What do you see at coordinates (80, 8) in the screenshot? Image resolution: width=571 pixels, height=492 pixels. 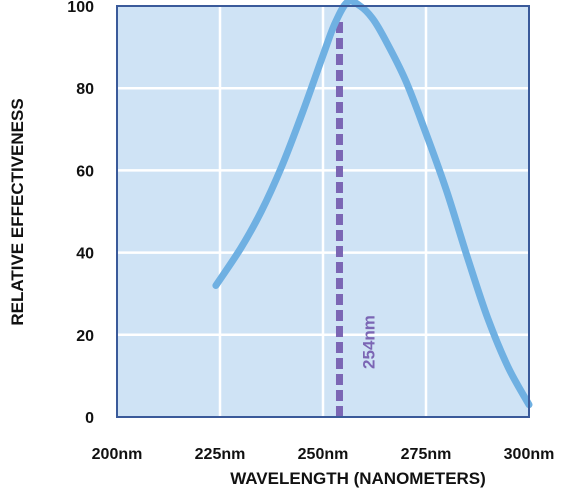 I see `y-tick-label: 100` at bounding box center [80, 8].